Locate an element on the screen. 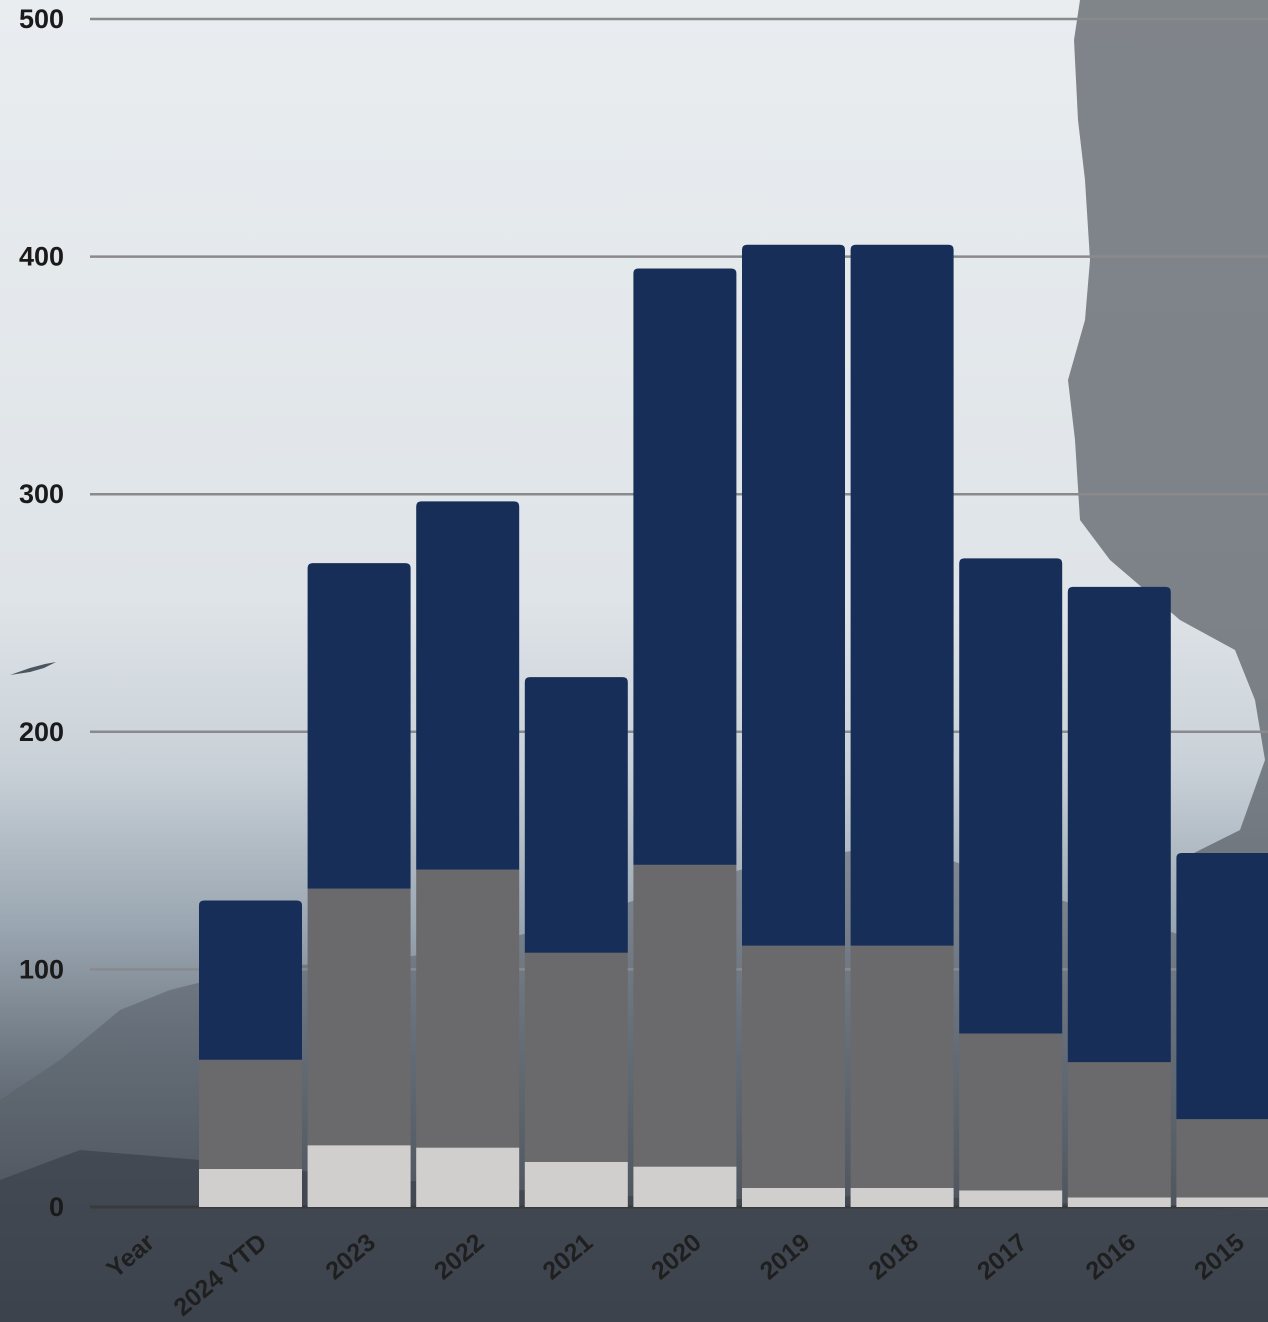 This screenshot has height=1322, width=1268. bar-group-2018 is located at coordinates (902, 725).